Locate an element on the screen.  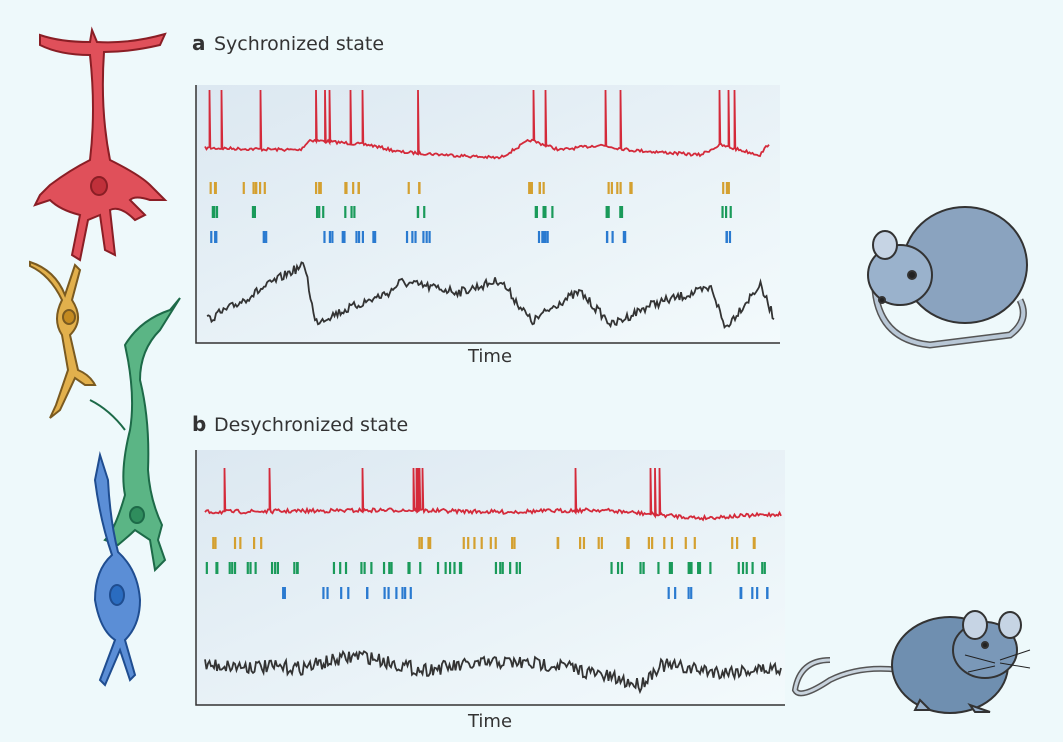
panel-letter: b is located at coordinates (199, 424).